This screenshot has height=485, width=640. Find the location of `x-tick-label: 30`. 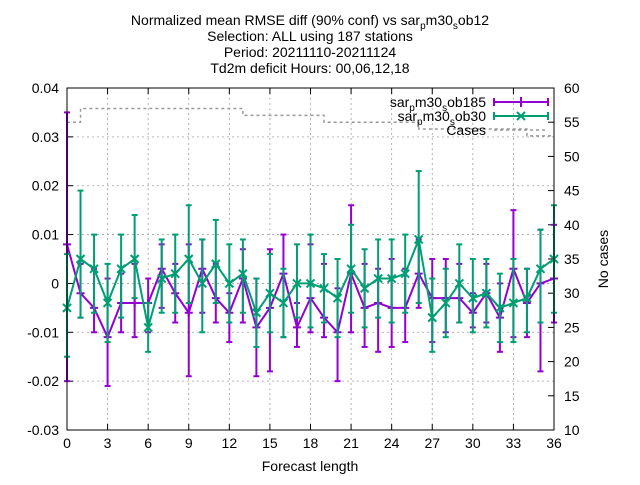

x-tick-label: 30 is located at coordinates (473, 443).